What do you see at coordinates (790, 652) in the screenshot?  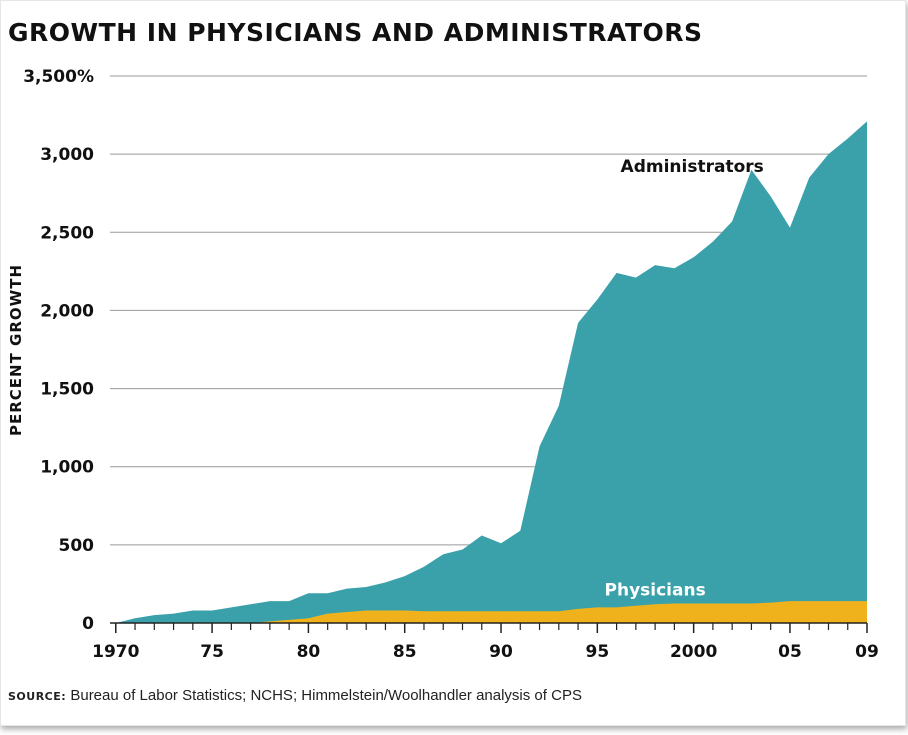 I see `x-tick-label: 05` at bounding box center [790, 652].